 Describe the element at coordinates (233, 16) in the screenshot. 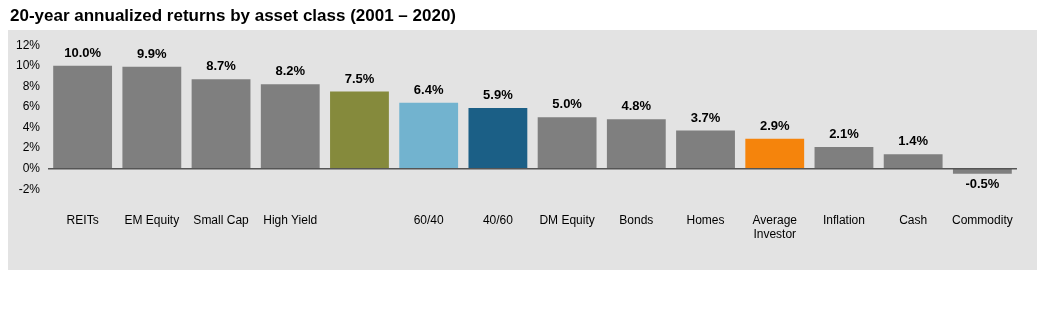

I see `chart-title: 20-year annualized returns by asset class (2001 – 2020)` at that location.